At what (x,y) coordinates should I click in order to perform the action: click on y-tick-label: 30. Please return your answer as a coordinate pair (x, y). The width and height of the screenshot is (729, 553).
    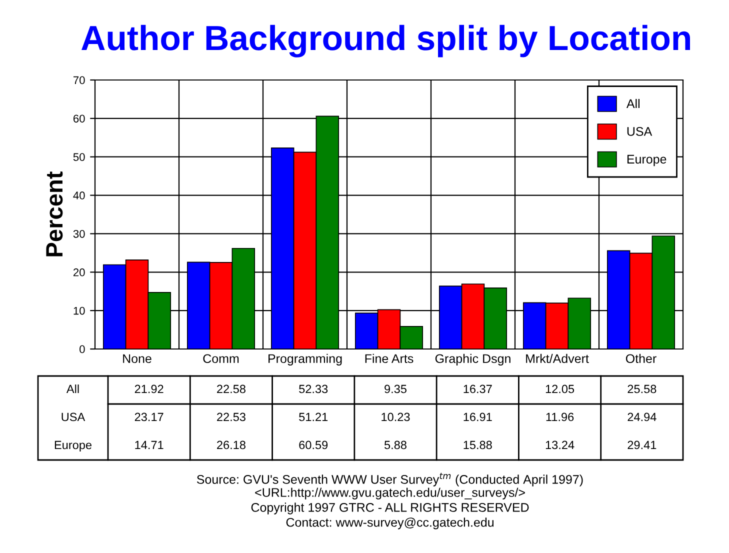
    Looking at the image, I should click on (79, 234).